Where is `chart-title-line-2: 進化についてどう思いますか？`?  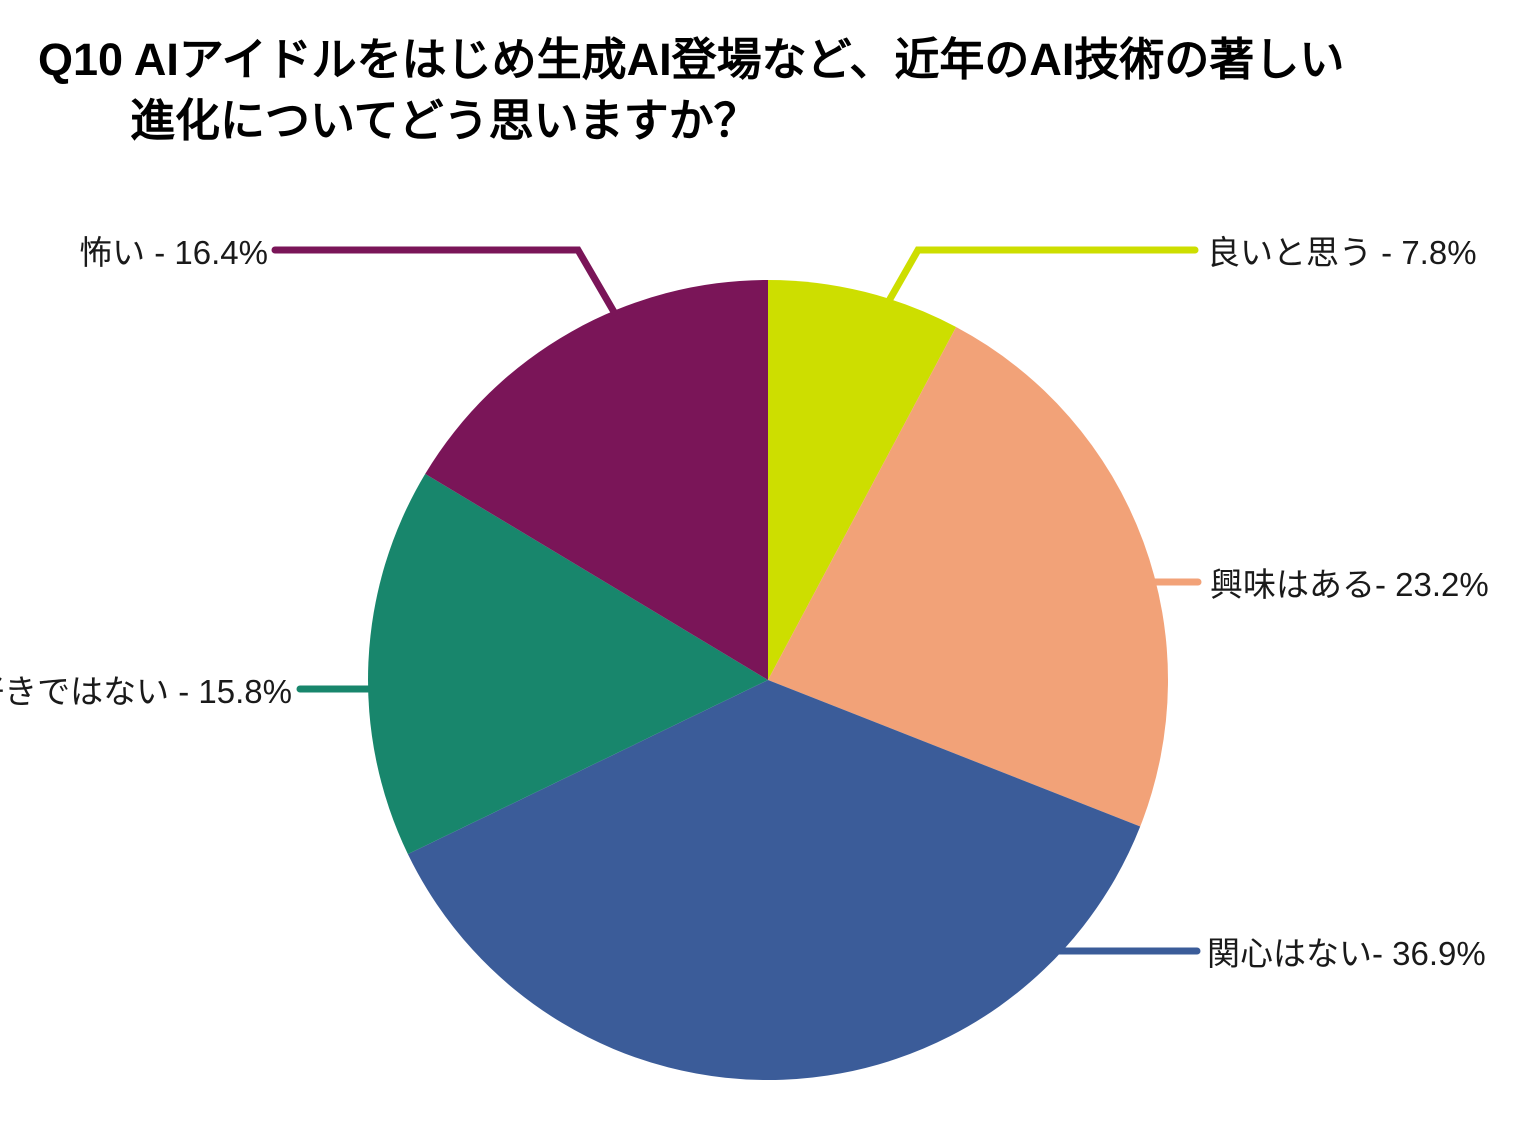
chart-title-line-2: 進化についてどう思いますか？ is located at coordinates (444, 120).